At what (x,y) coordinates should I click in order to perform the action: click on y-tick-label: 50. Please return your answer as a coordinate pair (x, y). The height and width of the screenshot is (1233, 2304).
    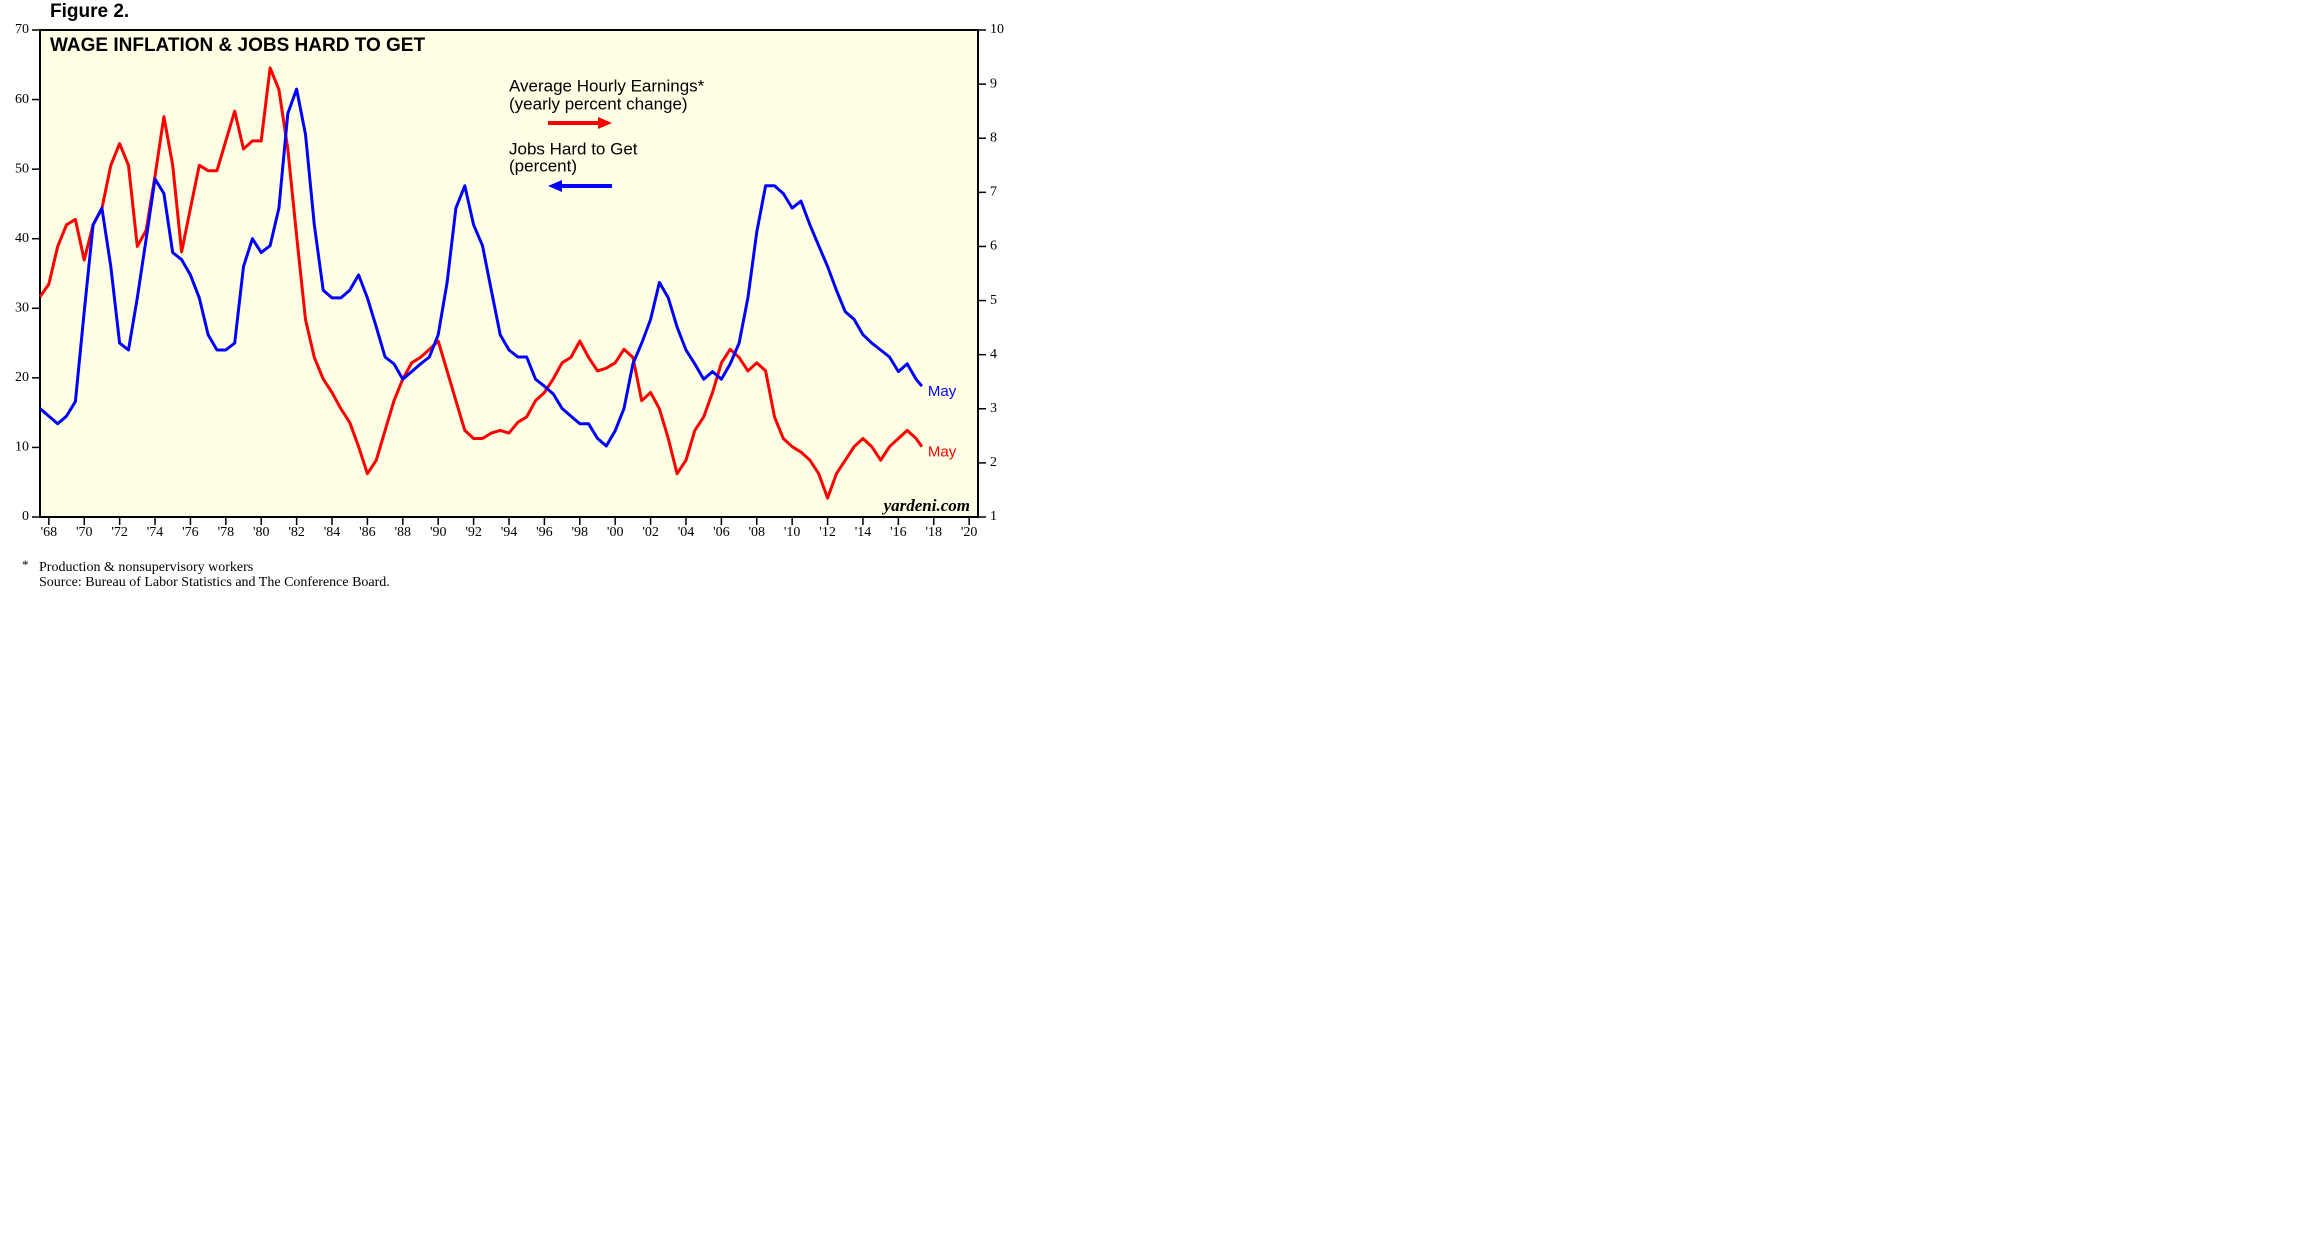
    Looking at the image, I should click on (22, 168).